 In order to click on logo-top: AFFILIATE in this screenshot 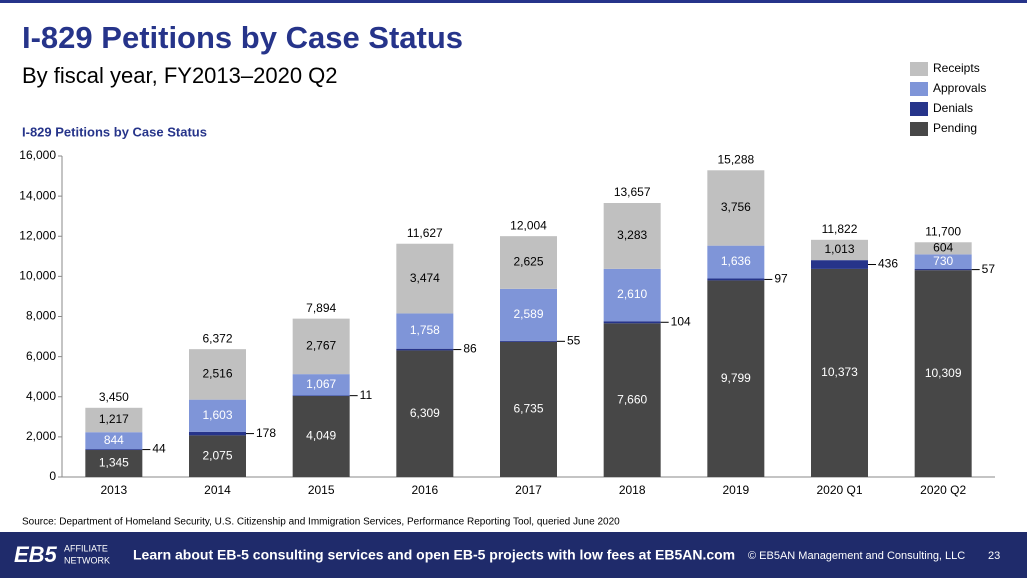, I will do `click(86, 548)`.